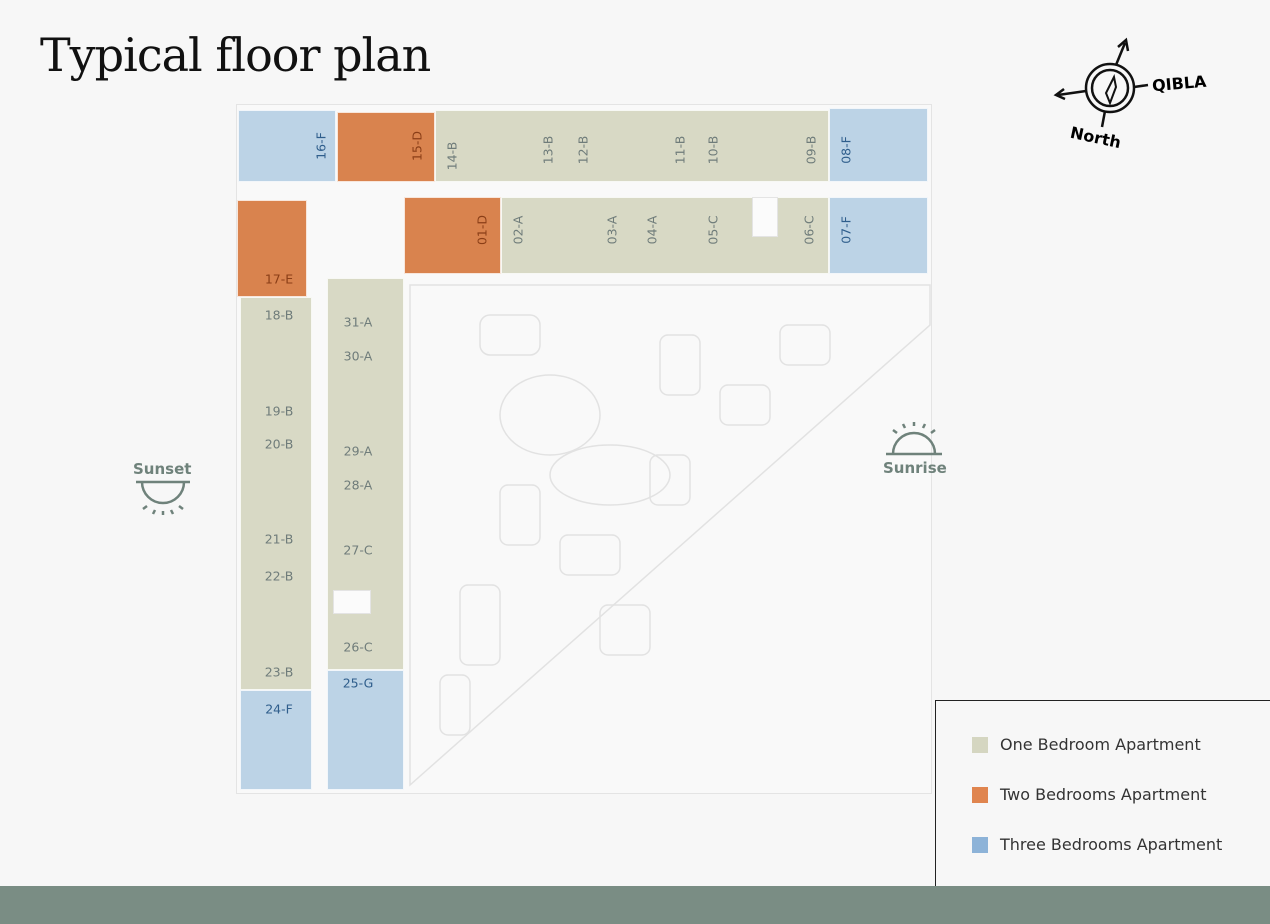  Describe the element at coordinates (583, 150) in the screenshot. I see `unit-label: 12-B` at that location.